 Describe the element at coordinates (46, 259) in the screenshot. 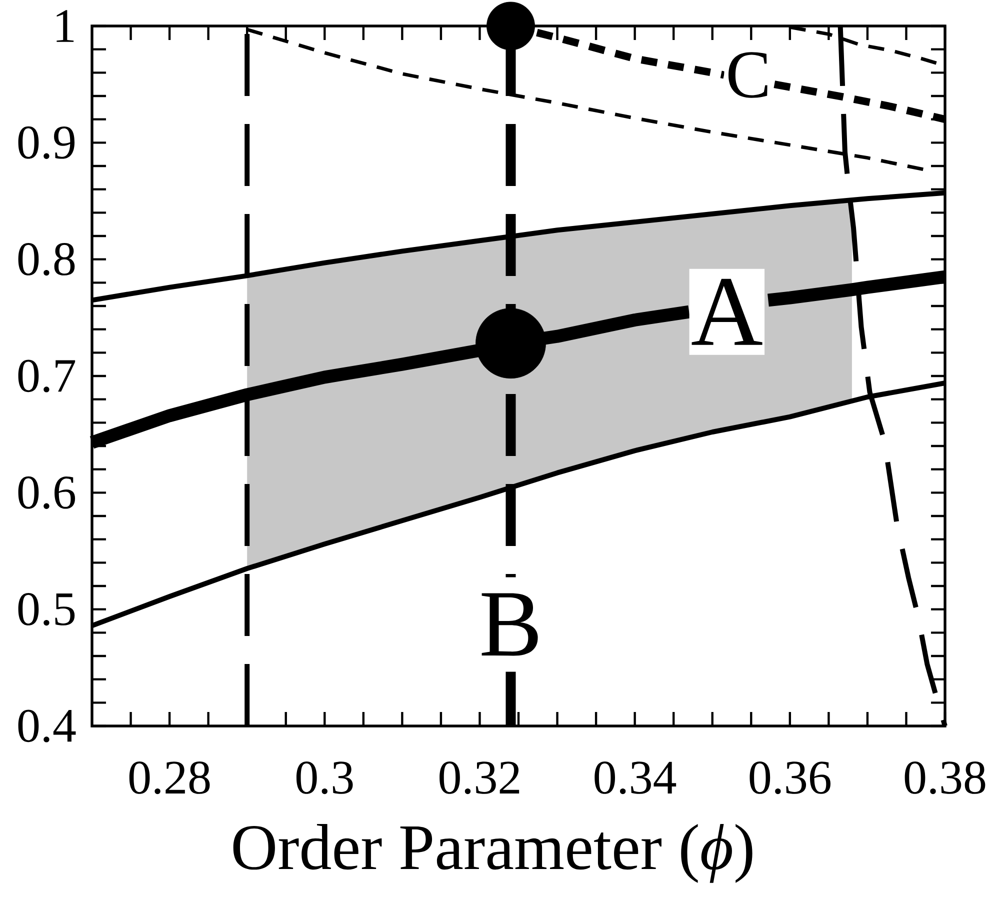

I see `y-tick-label: 0.8` at that location.